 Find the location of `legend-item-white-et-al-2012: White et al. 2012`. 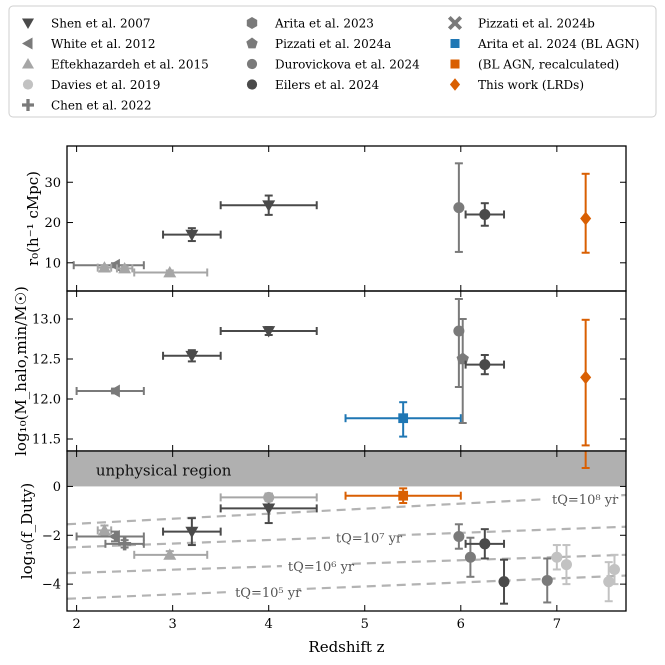

legend-item-white-et-al-2012: White et al. 2012 is located at coordinates (89, 44).